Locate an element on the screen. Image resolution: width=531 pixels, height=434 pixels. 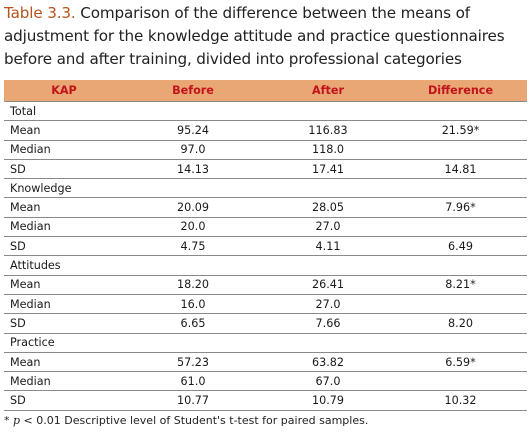
after-value: 7.66 is located at coordinates (328, 323).